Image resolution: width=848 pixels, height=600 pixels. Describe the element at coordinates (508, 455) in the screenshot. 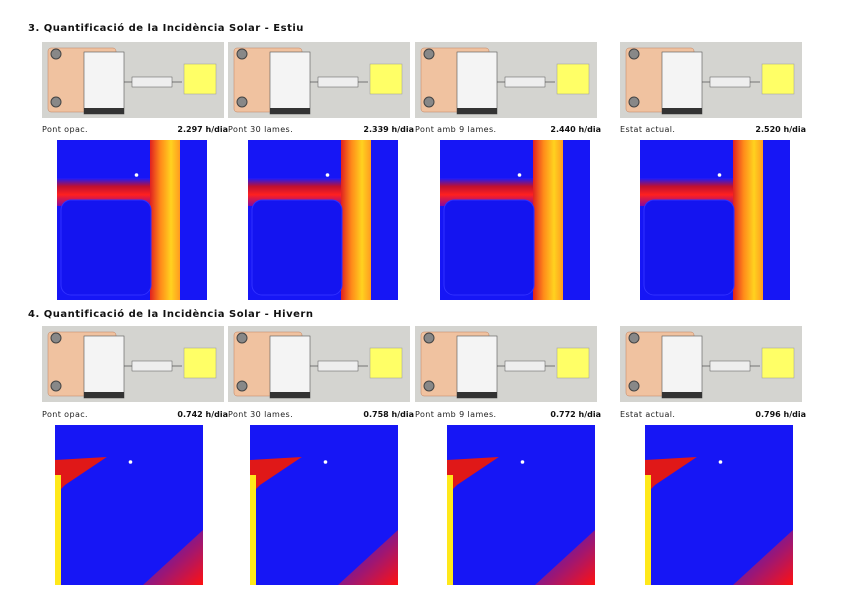

I see `panel: Pont amb 9 lames. 0.772 h/dia` at that location.